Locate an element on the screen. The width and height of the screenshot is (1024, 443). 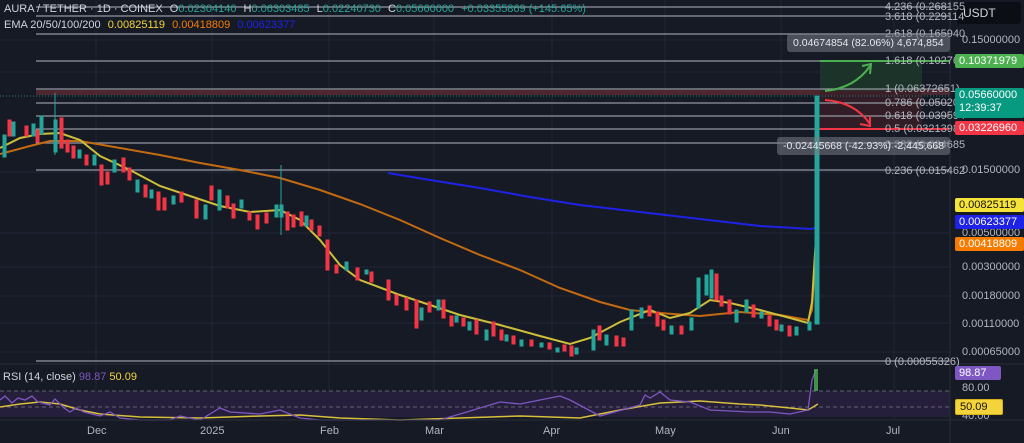
price-tick: 0.00180000 is located at coordinates (991, 296).